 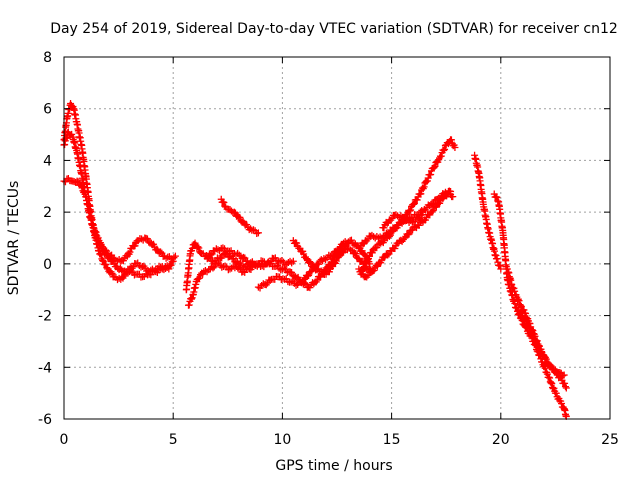 What do you see at coordinates (535, 322) in the screenshot?
I see `series-track-p` at bounding box center [535, 322].